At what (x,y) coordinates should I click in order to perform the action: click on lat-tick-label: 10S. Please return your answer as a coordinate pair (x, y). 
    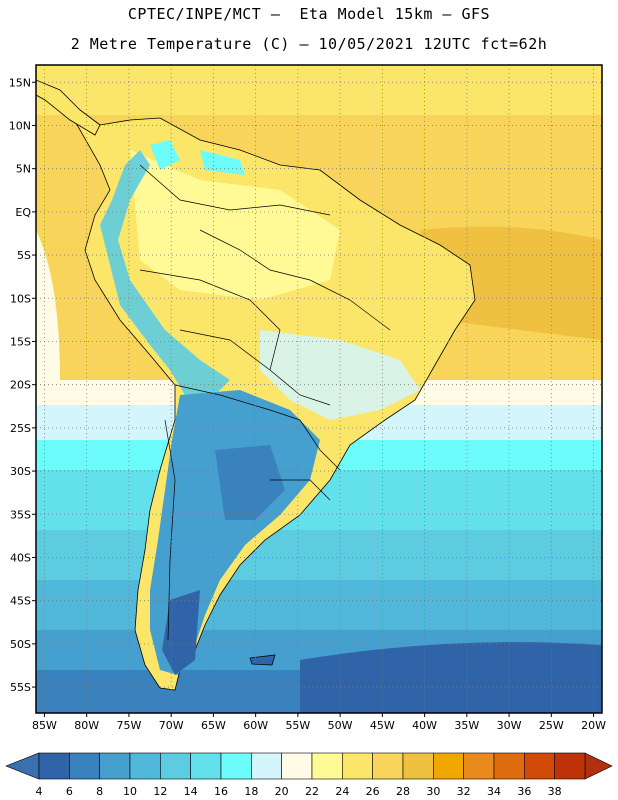
    Looking at the image, I should click on (20, 298).